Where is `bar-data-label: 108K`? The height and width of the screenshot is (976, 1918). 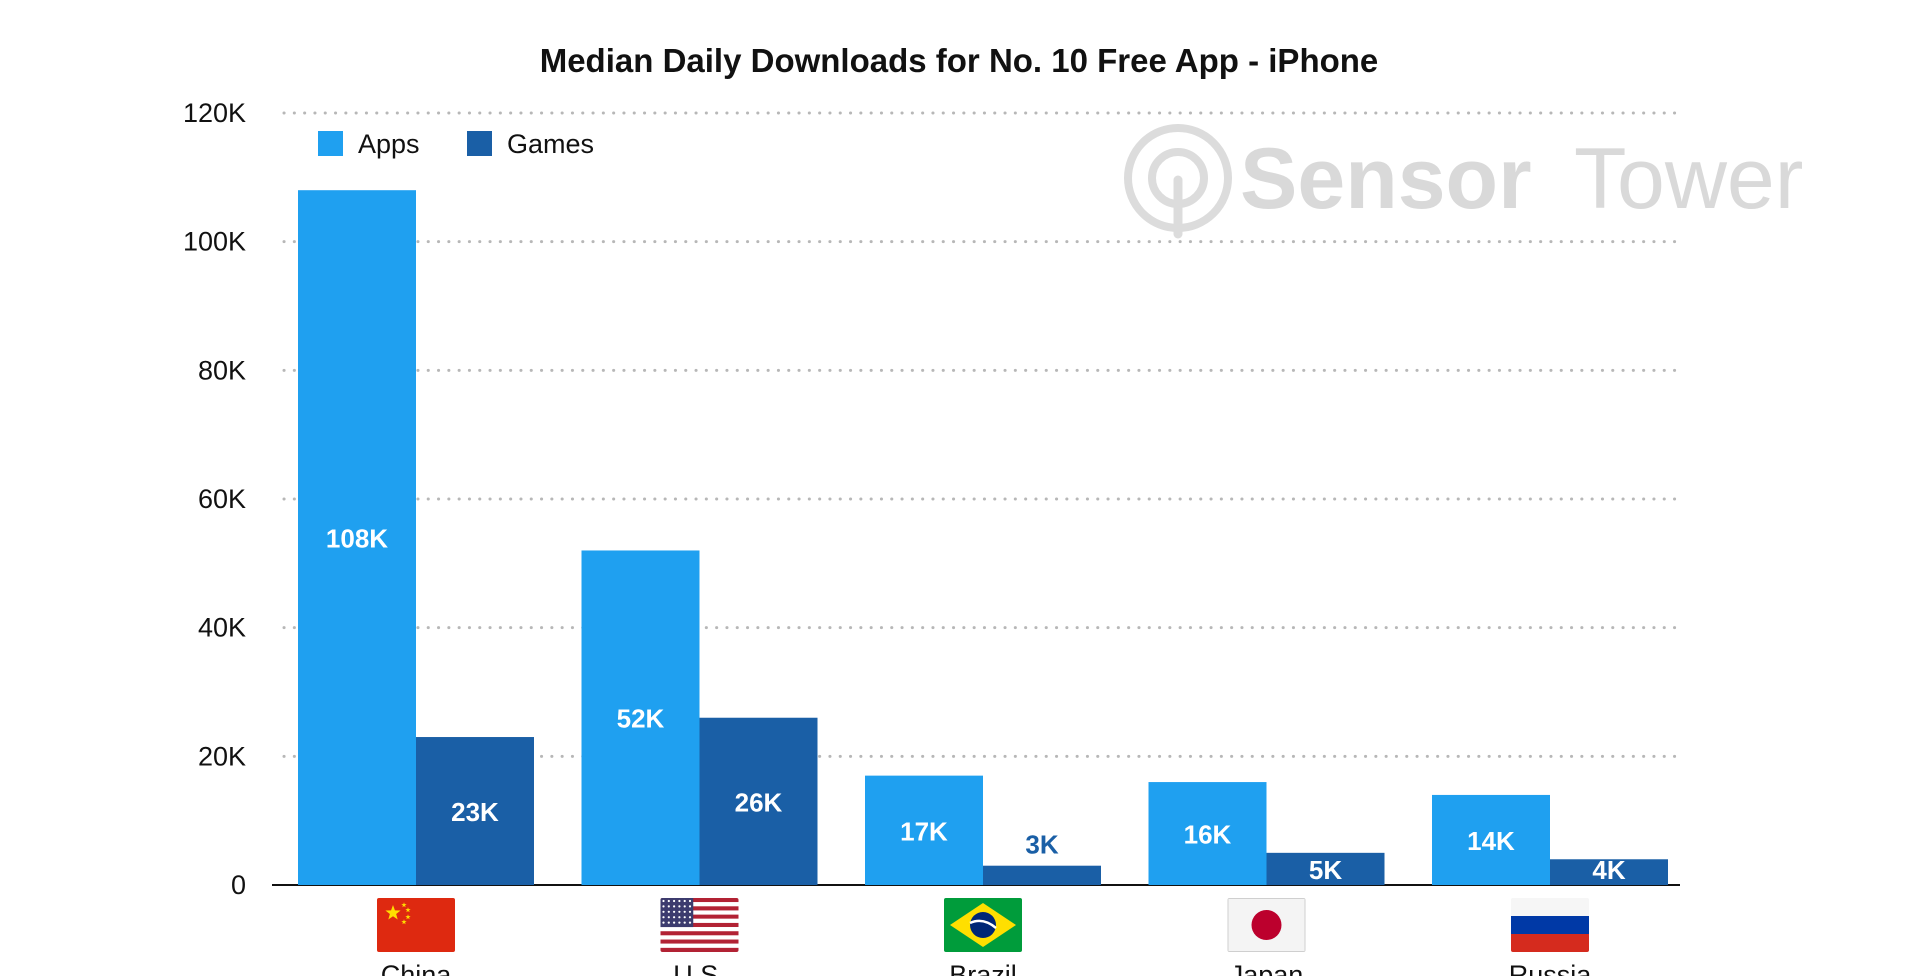
bar-data-label: 108K is located at coordinates (357, 539).